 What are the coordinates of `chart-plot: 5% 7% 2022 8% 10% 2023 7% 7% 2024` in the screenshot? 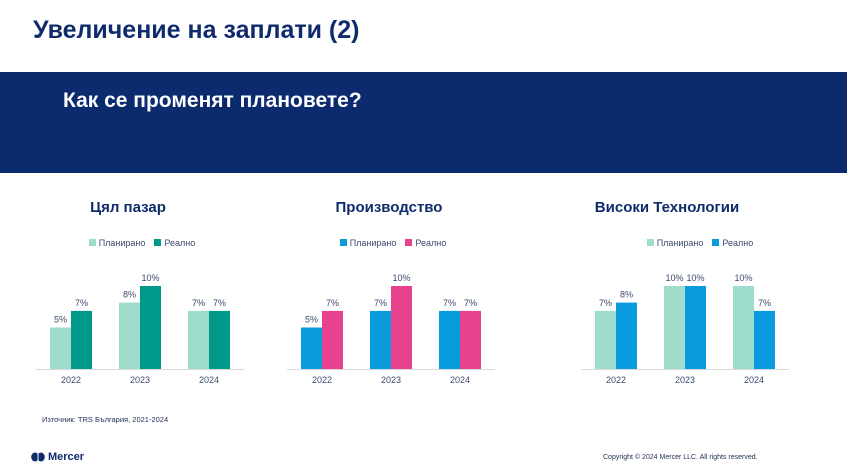 It's located at (140, 329).